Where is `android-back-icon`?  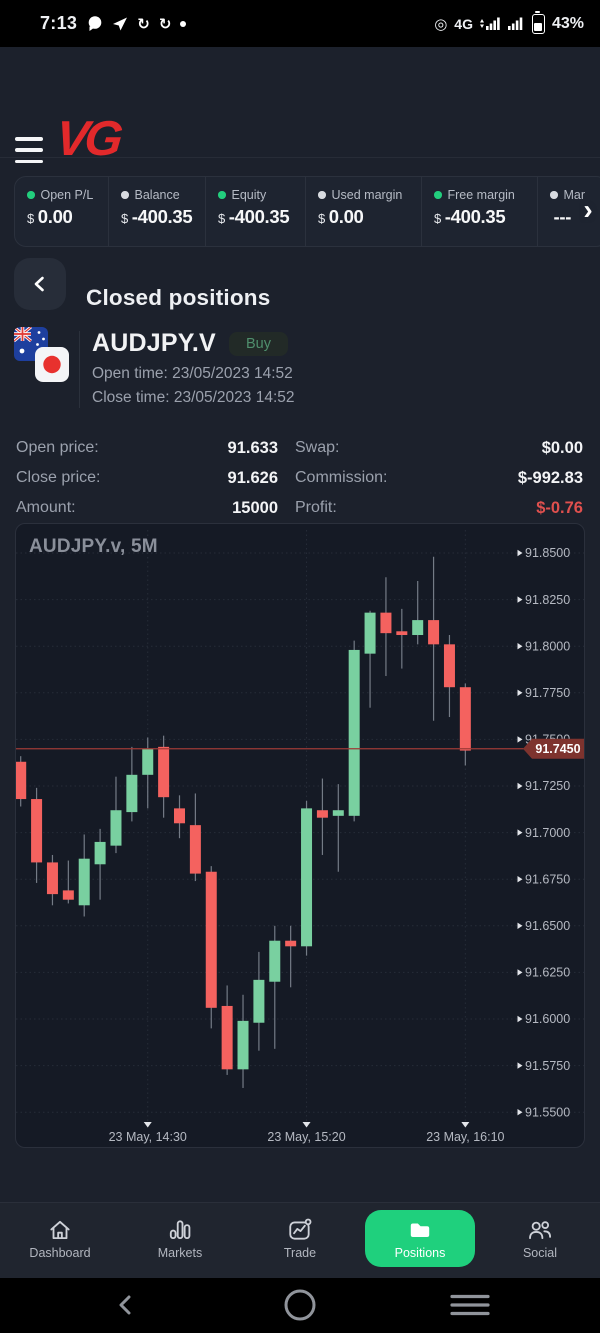
android-back-icon is located at coordinates (125, 1305).